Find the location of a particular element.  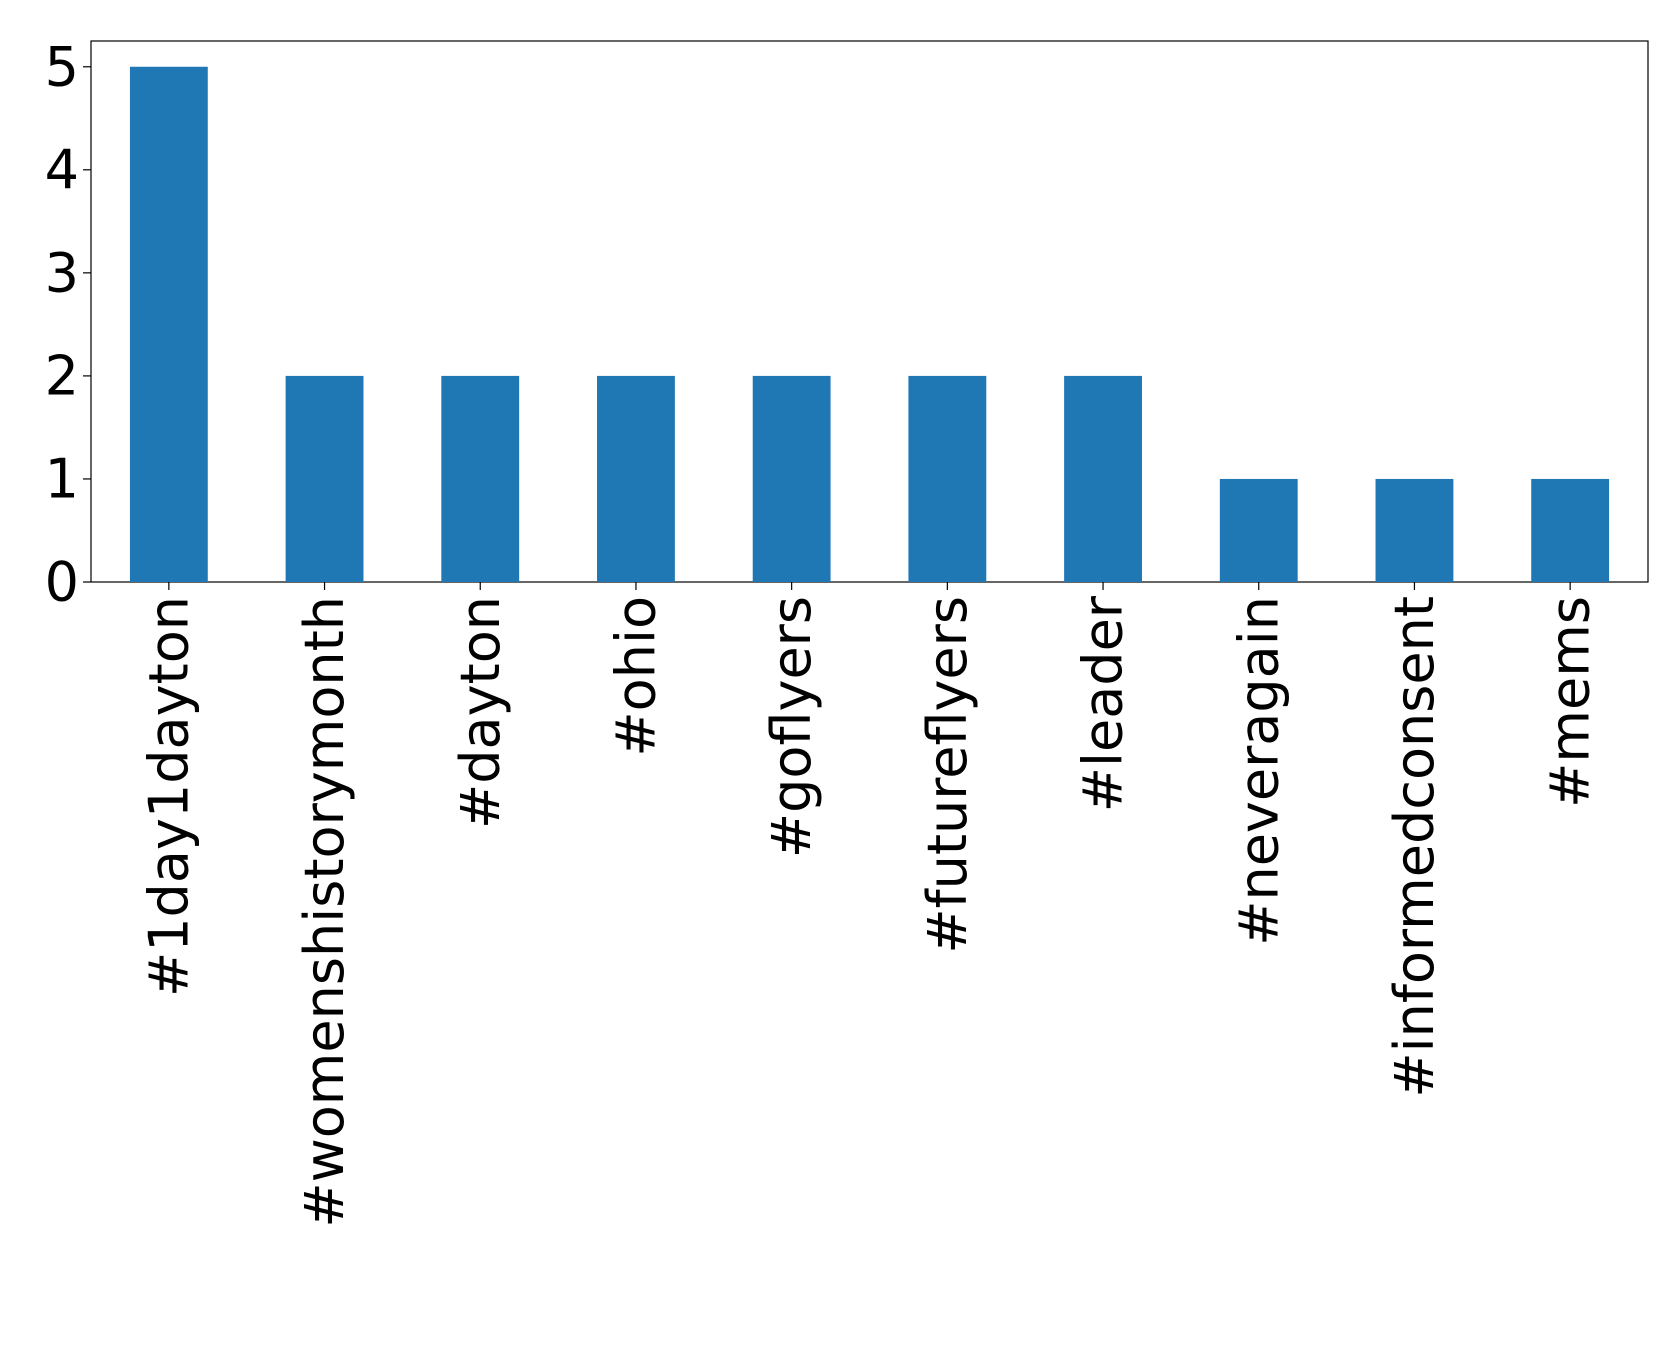

x-tick-label: #dayton is located at coordinates (480, 712).